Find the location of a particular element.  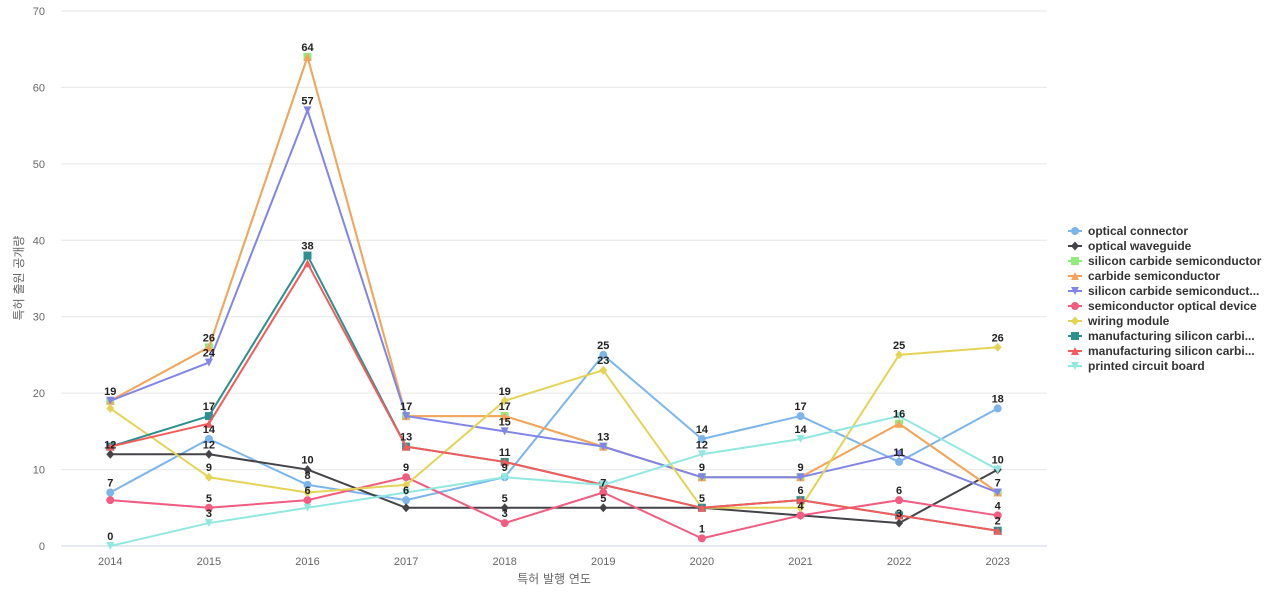

legend-item: printed circuit board is located at coordinates (1136, 366).